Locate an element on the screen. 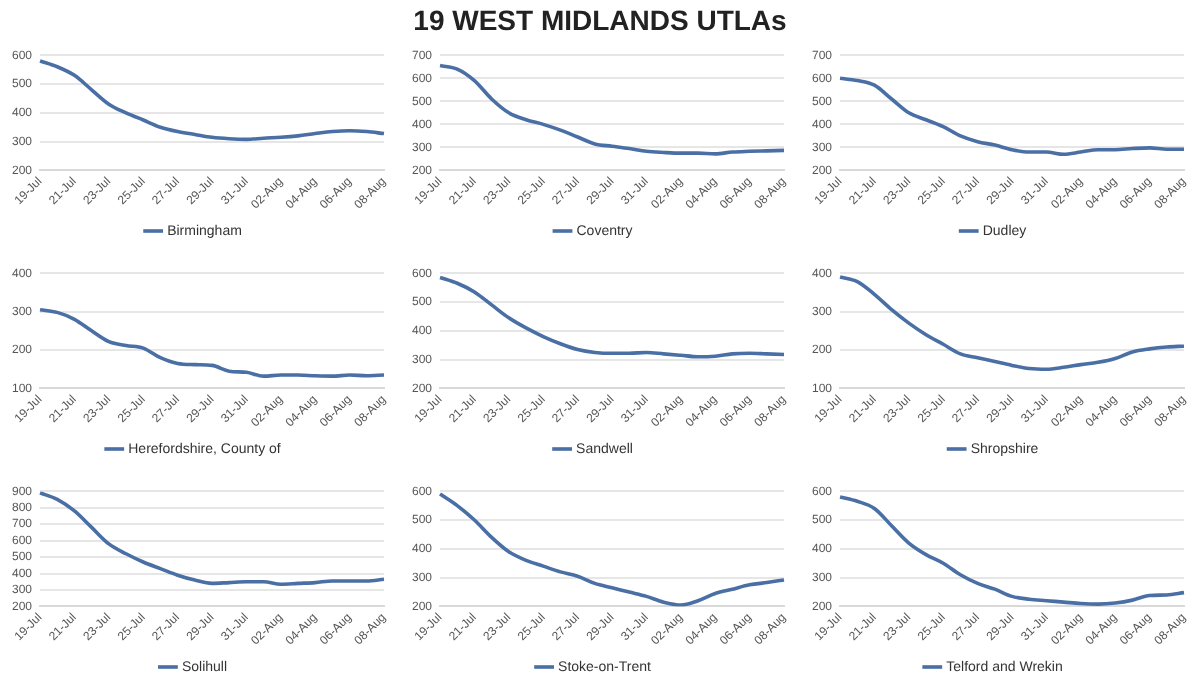  chart-title: 19 WEST MIDLANDS UTLAs is located at coordinates (600, 21).